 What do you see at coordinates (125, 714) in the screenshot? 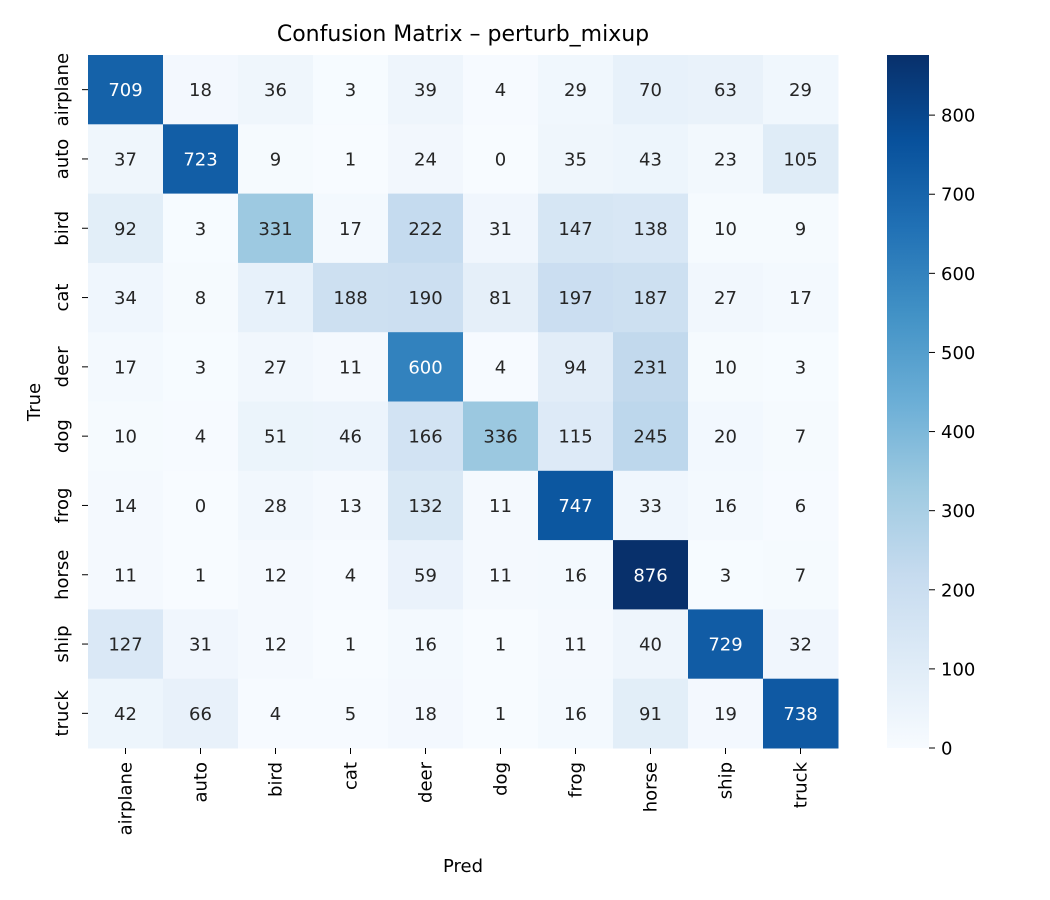
I see `cell-value-label: 42` at bounding box center [125, 714].